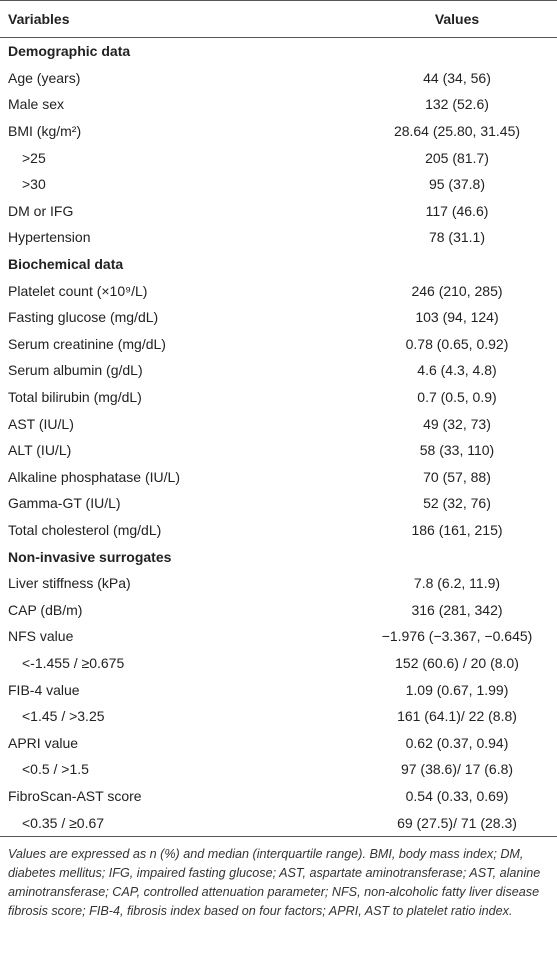 This screenshot has width=557, height=962. Describe the element at coordinates (278, 556) in the screenshot. I see `table-row: Non-invasive surrogates` at that location.